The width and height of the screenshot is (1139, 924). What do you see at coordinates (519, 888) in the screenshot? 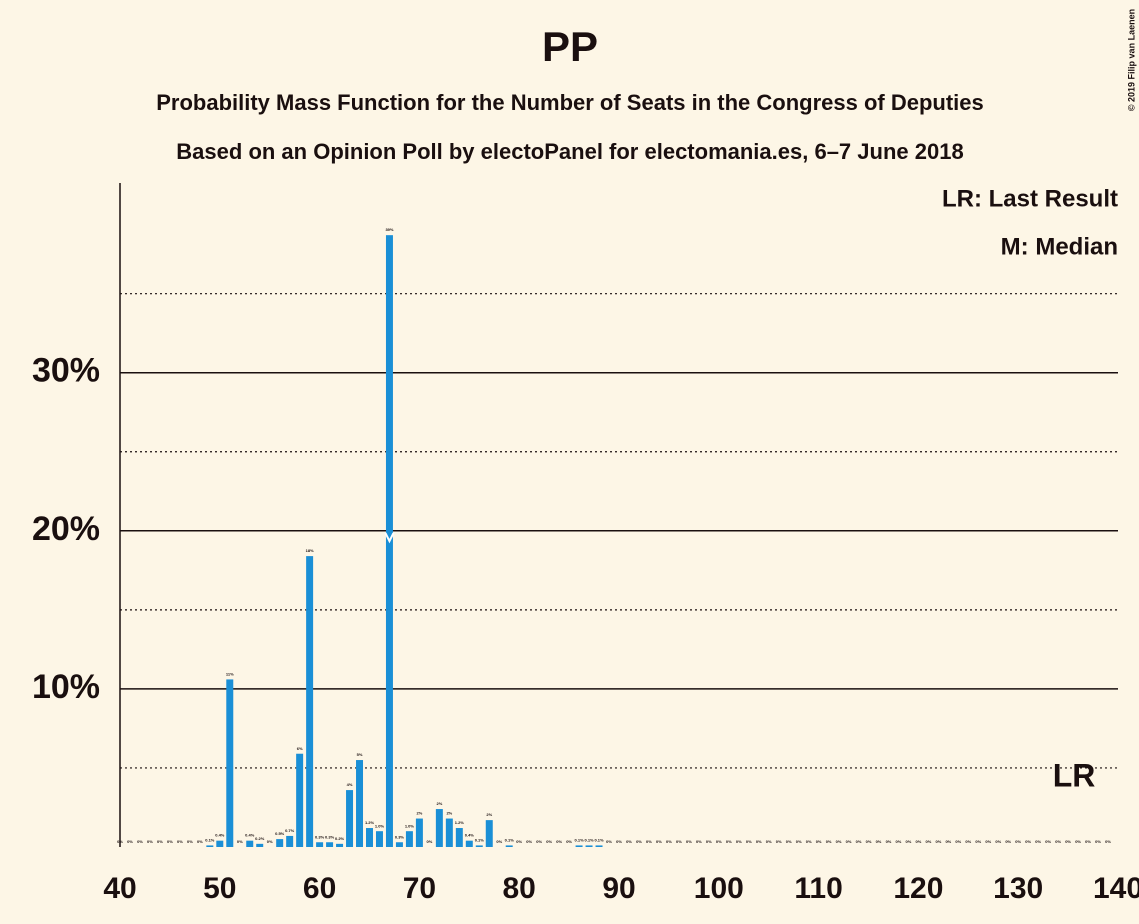
I see `x-tick-label: 80` at bounding box center [519, 888].